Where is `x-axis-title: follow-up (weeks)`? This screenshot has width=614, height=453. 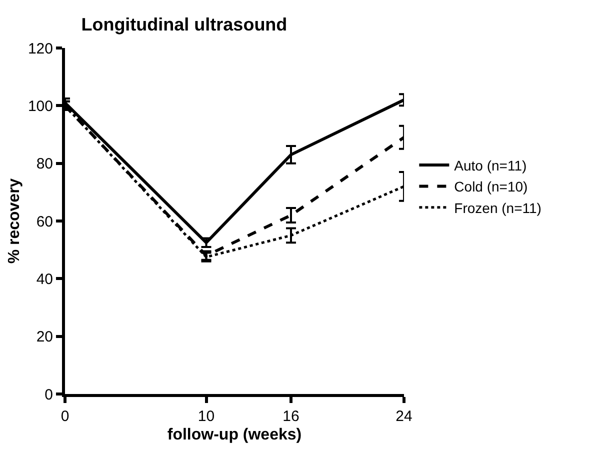
x-axis-title: follow-up (weeks) is located at coordinates (234, 435).